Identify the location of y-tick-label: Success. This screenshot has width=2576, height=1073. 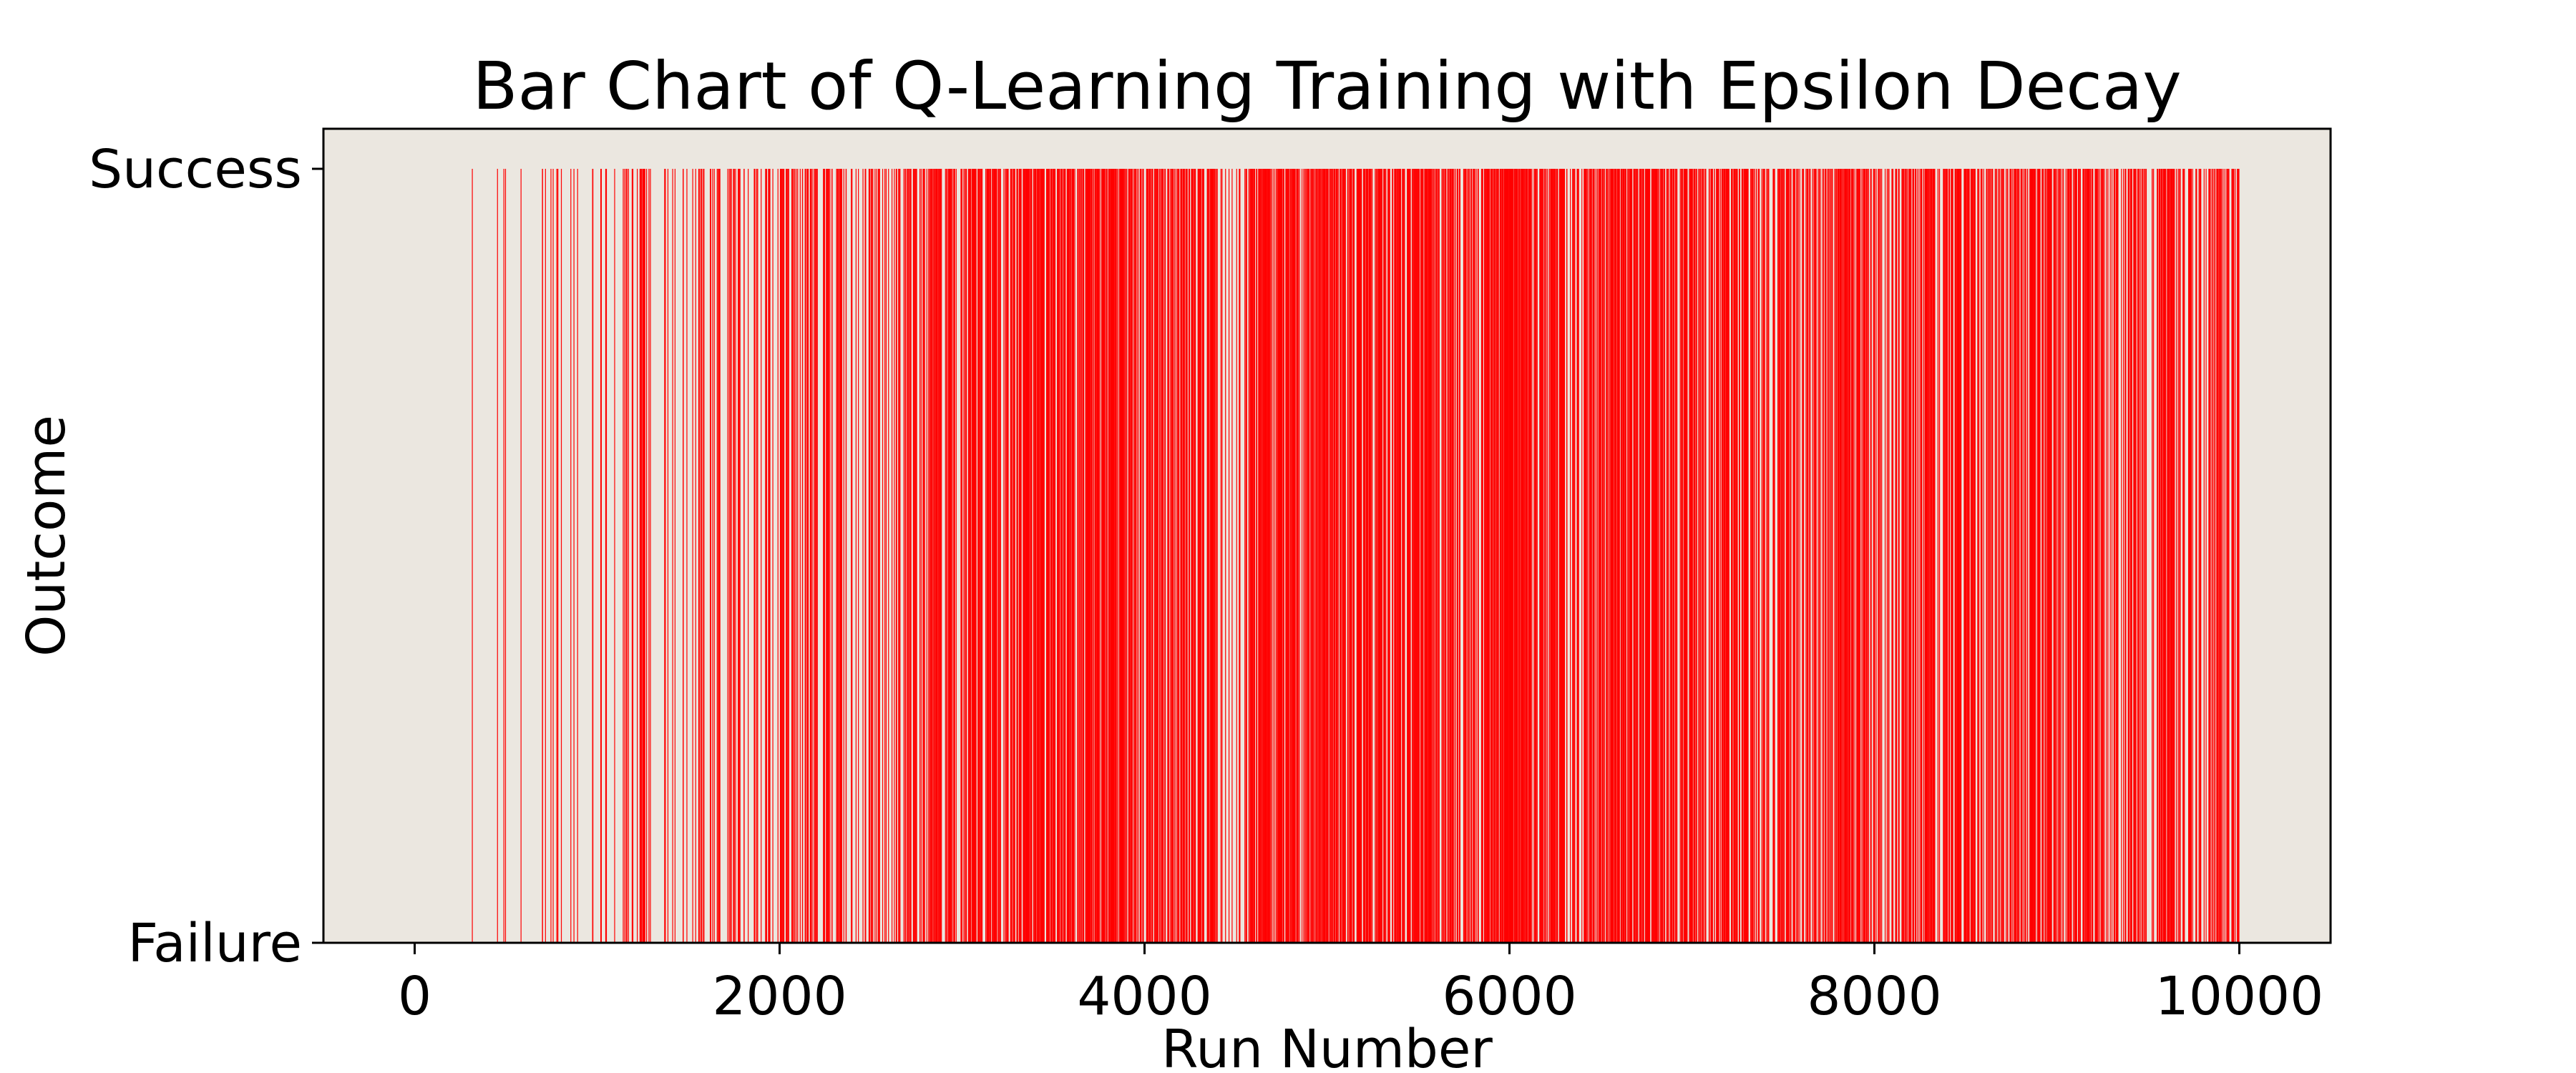
(195, 169).